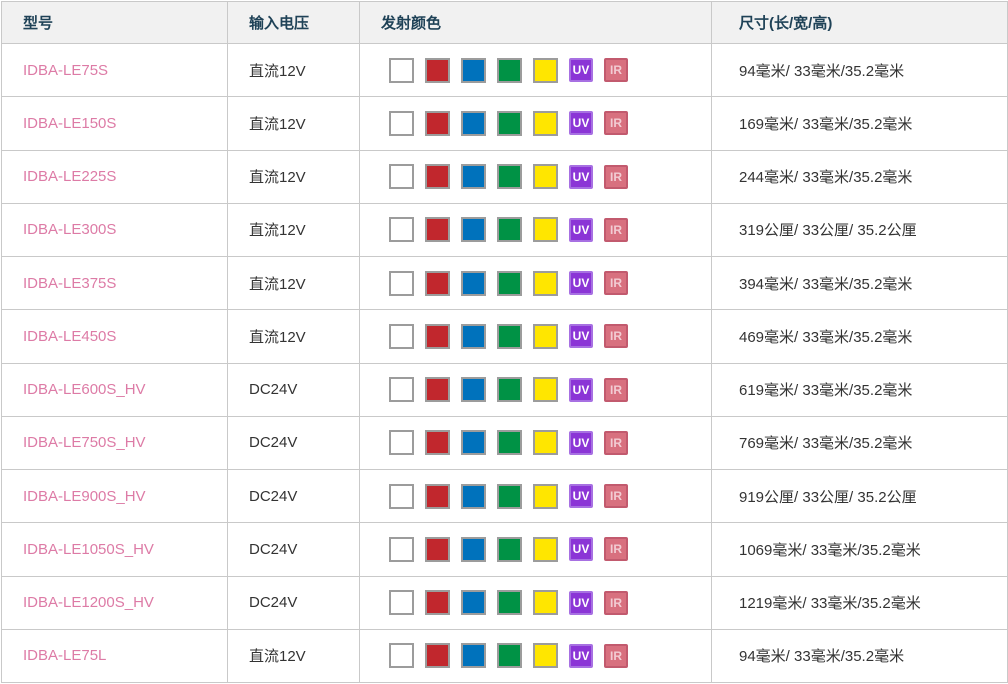  I want to click on model-cell: IDBA-LE150S, so click(114, 123).